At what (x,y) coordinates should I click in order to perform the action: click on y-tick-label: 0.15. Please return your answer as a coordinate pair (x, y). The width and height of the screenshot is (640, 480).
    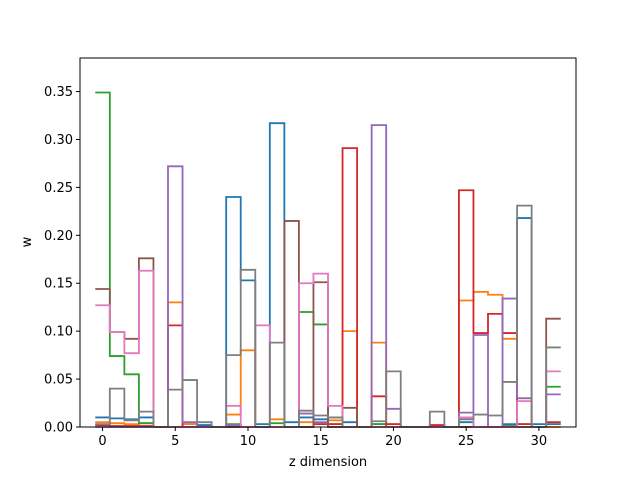
    Looking at the image, I should click on (58, 284).